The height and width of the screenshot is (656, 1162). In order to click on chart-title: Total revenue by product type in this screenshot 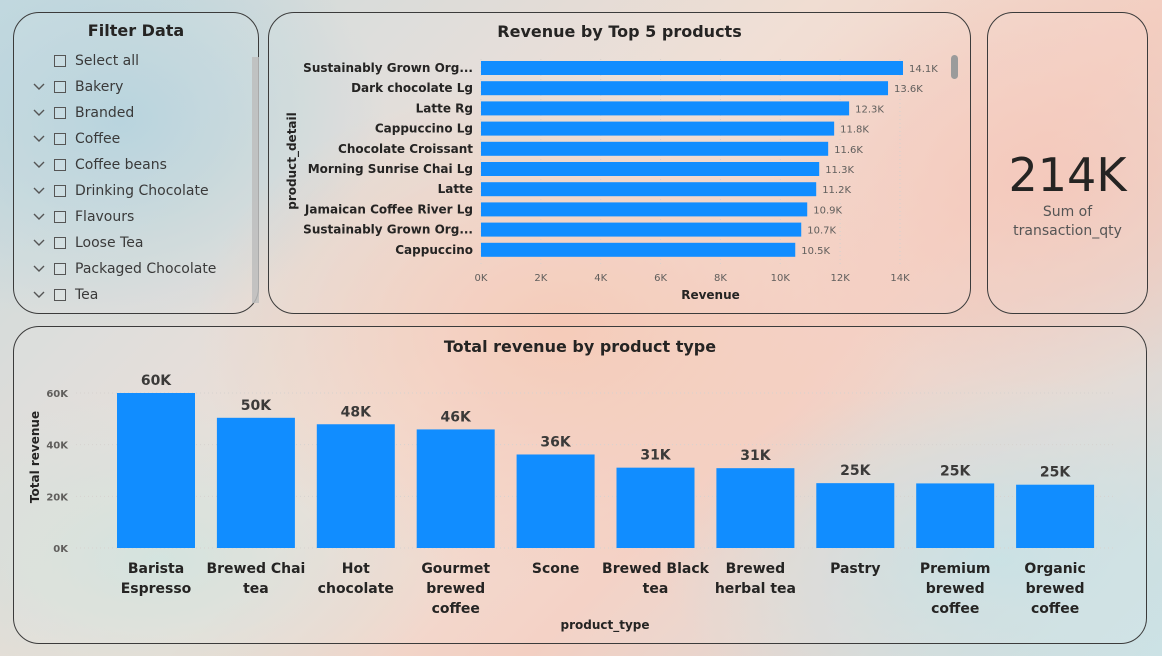, I will do `click(580, 346)`.